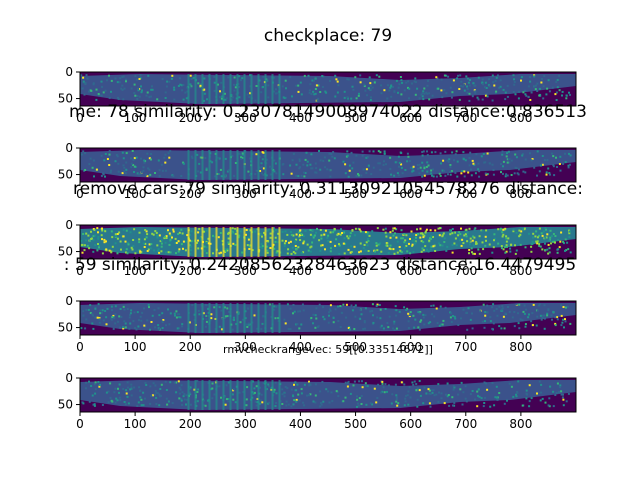  What do you see at coordinates (328, 36) in the screenshot?
I see `panel-title: checkplace: 79` at bounding box center [328, 36].